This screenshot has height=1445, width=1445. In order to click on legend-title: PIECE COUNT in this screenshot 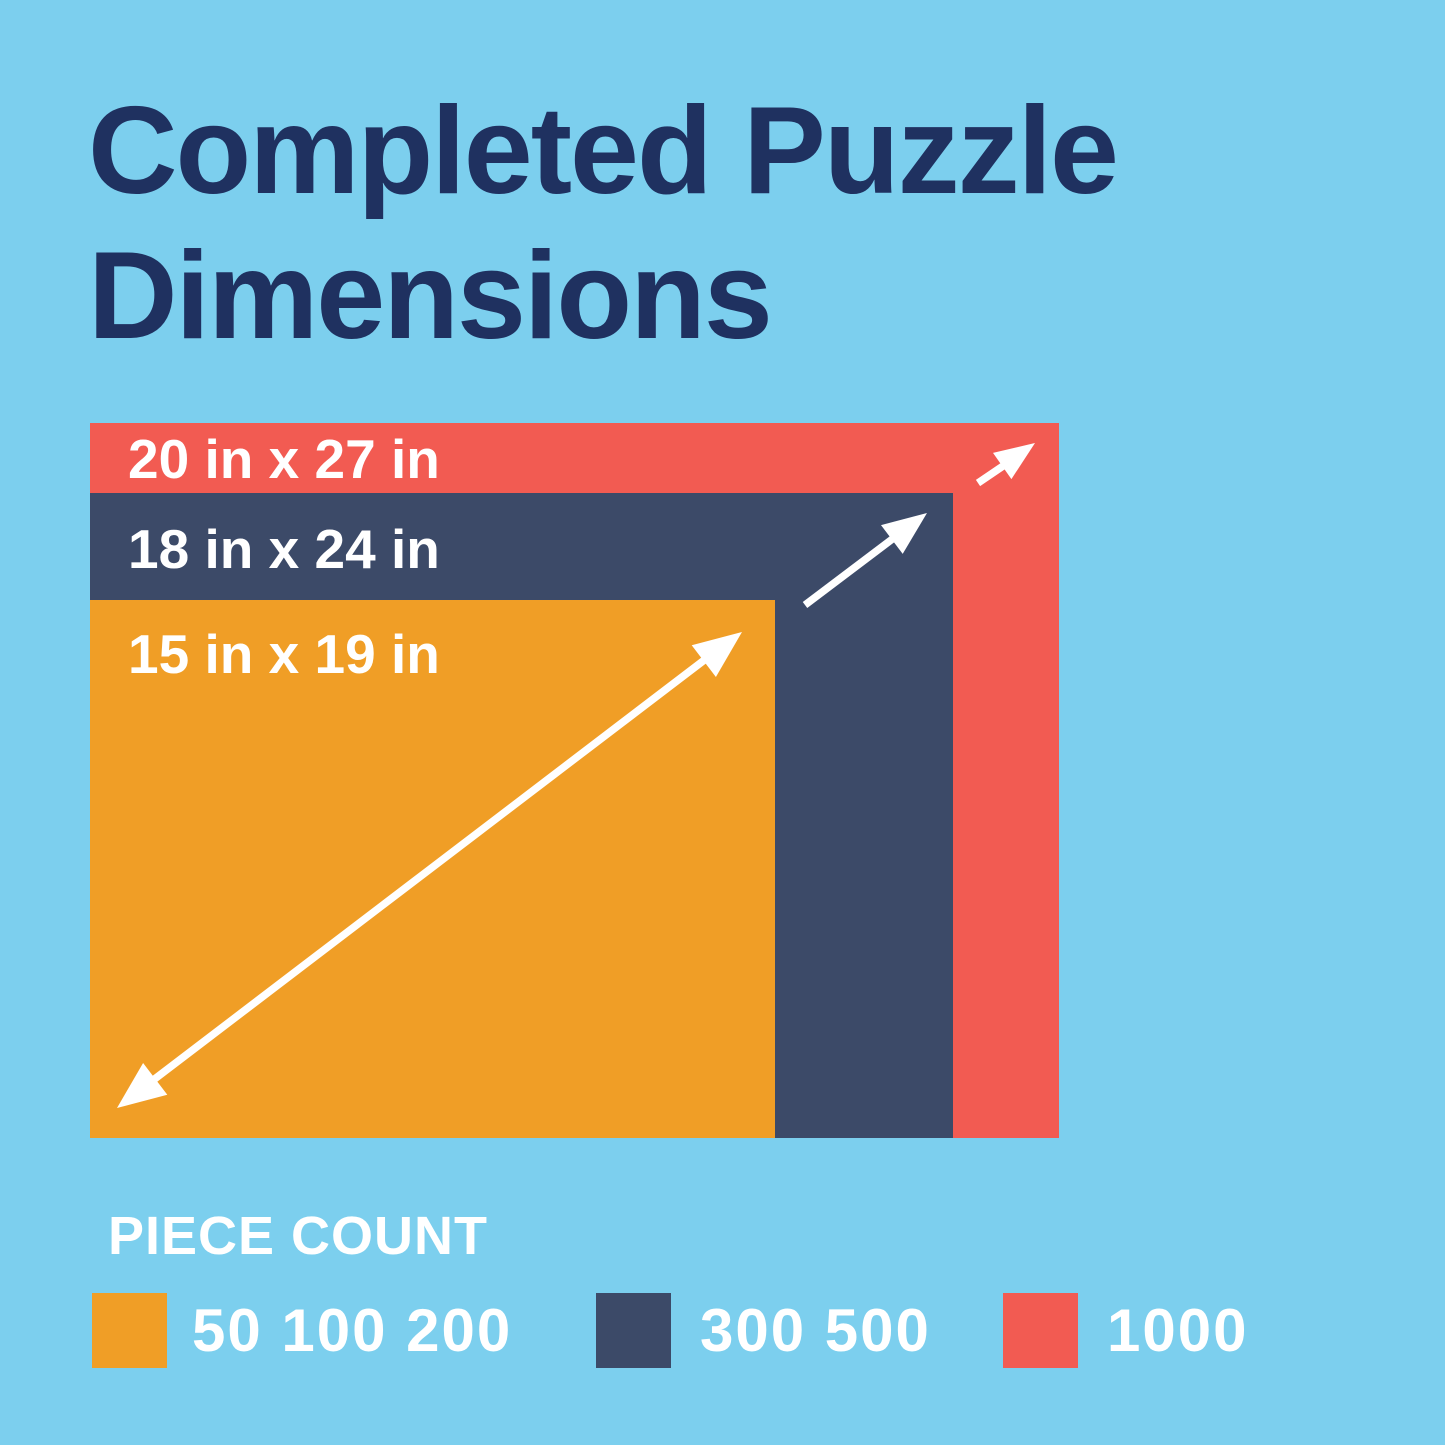, I will do `click(298, 1236)`.